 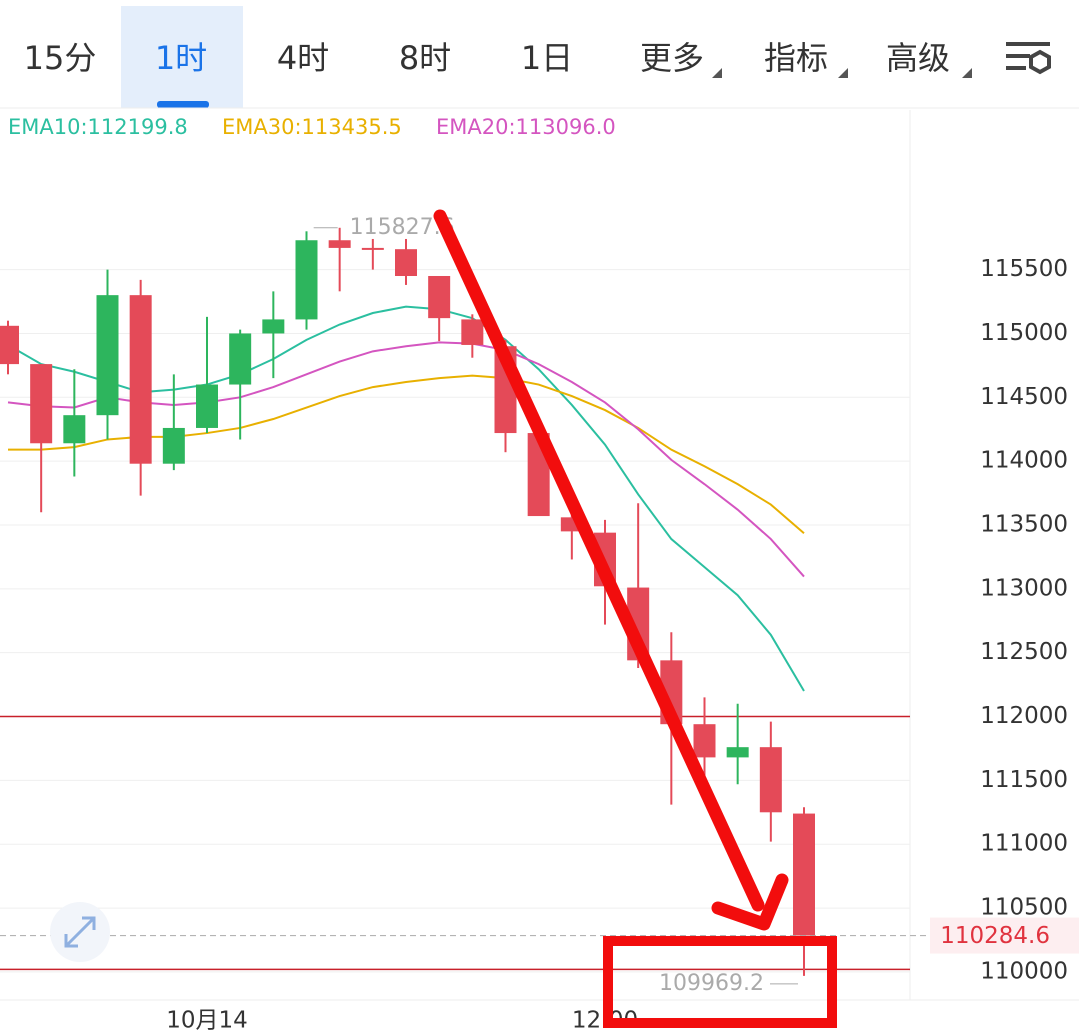 What do you see at coordinates (1028, 58) in the screenshot?
I see `settings-icon` at bounding box center [1028, 58].